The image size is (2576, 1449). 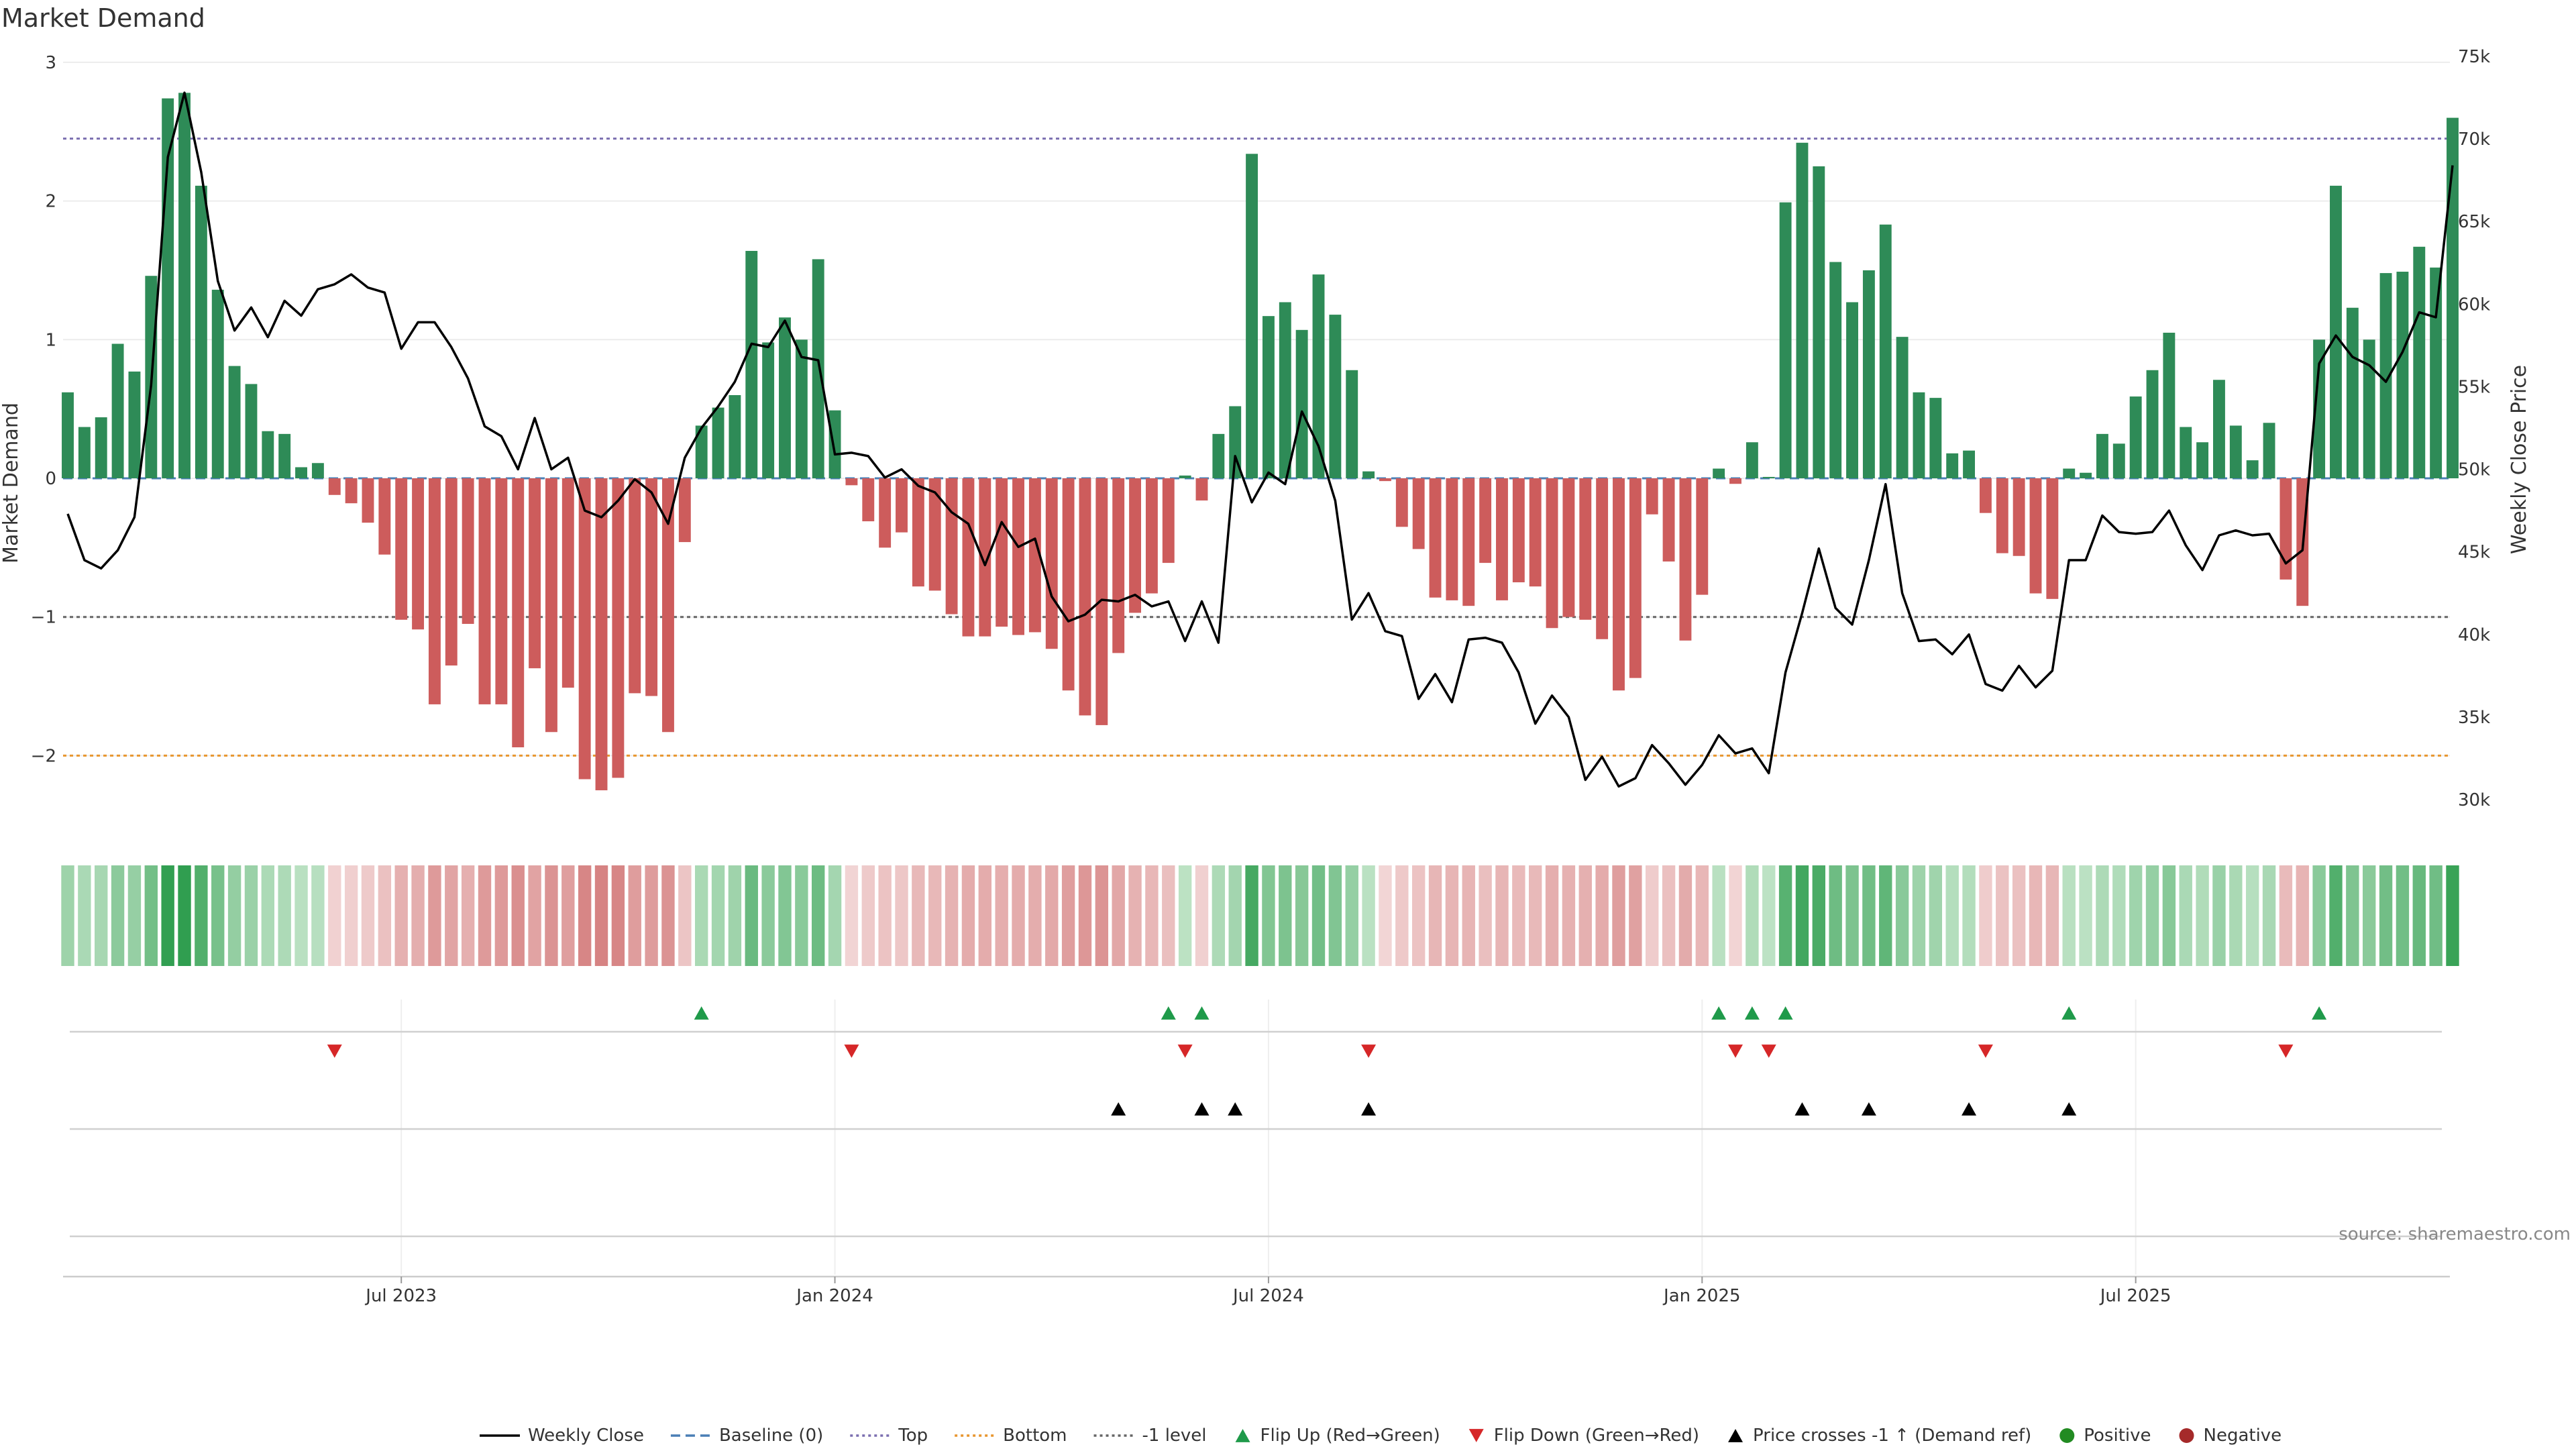 I want to click on x-axis: Jul 2023 Jan 2024 Jul 2024 Jan 2025 Jul 2025, so click(x=1256, y=1290).